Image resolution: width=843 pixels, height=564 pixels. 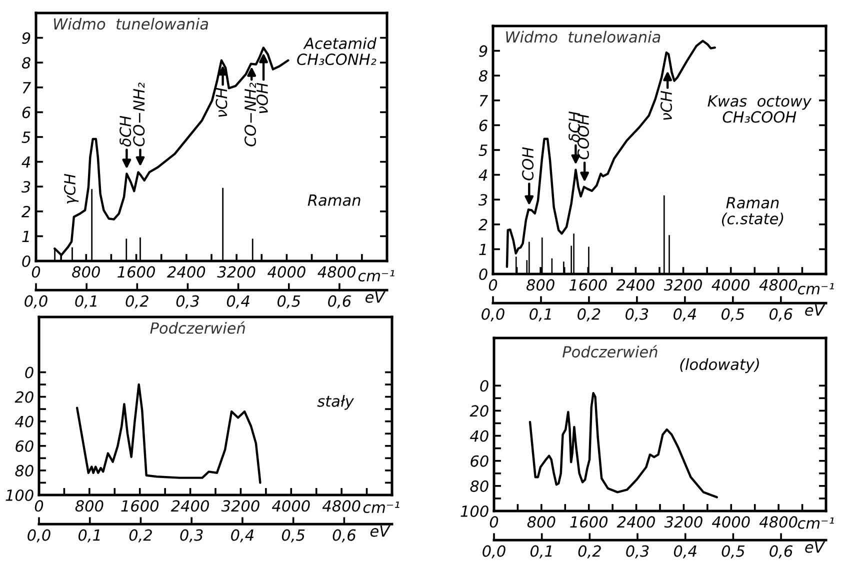 I want to click on annotation: COH, so click(x=528, y=163).